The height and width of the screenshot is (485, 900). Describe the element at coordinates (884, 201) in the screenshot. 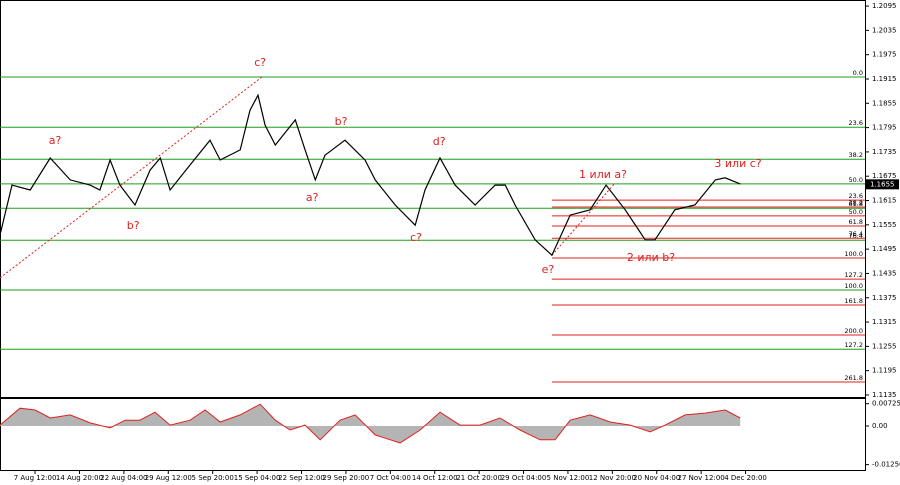

I see `y-tick-label: 1.1615` at that location.